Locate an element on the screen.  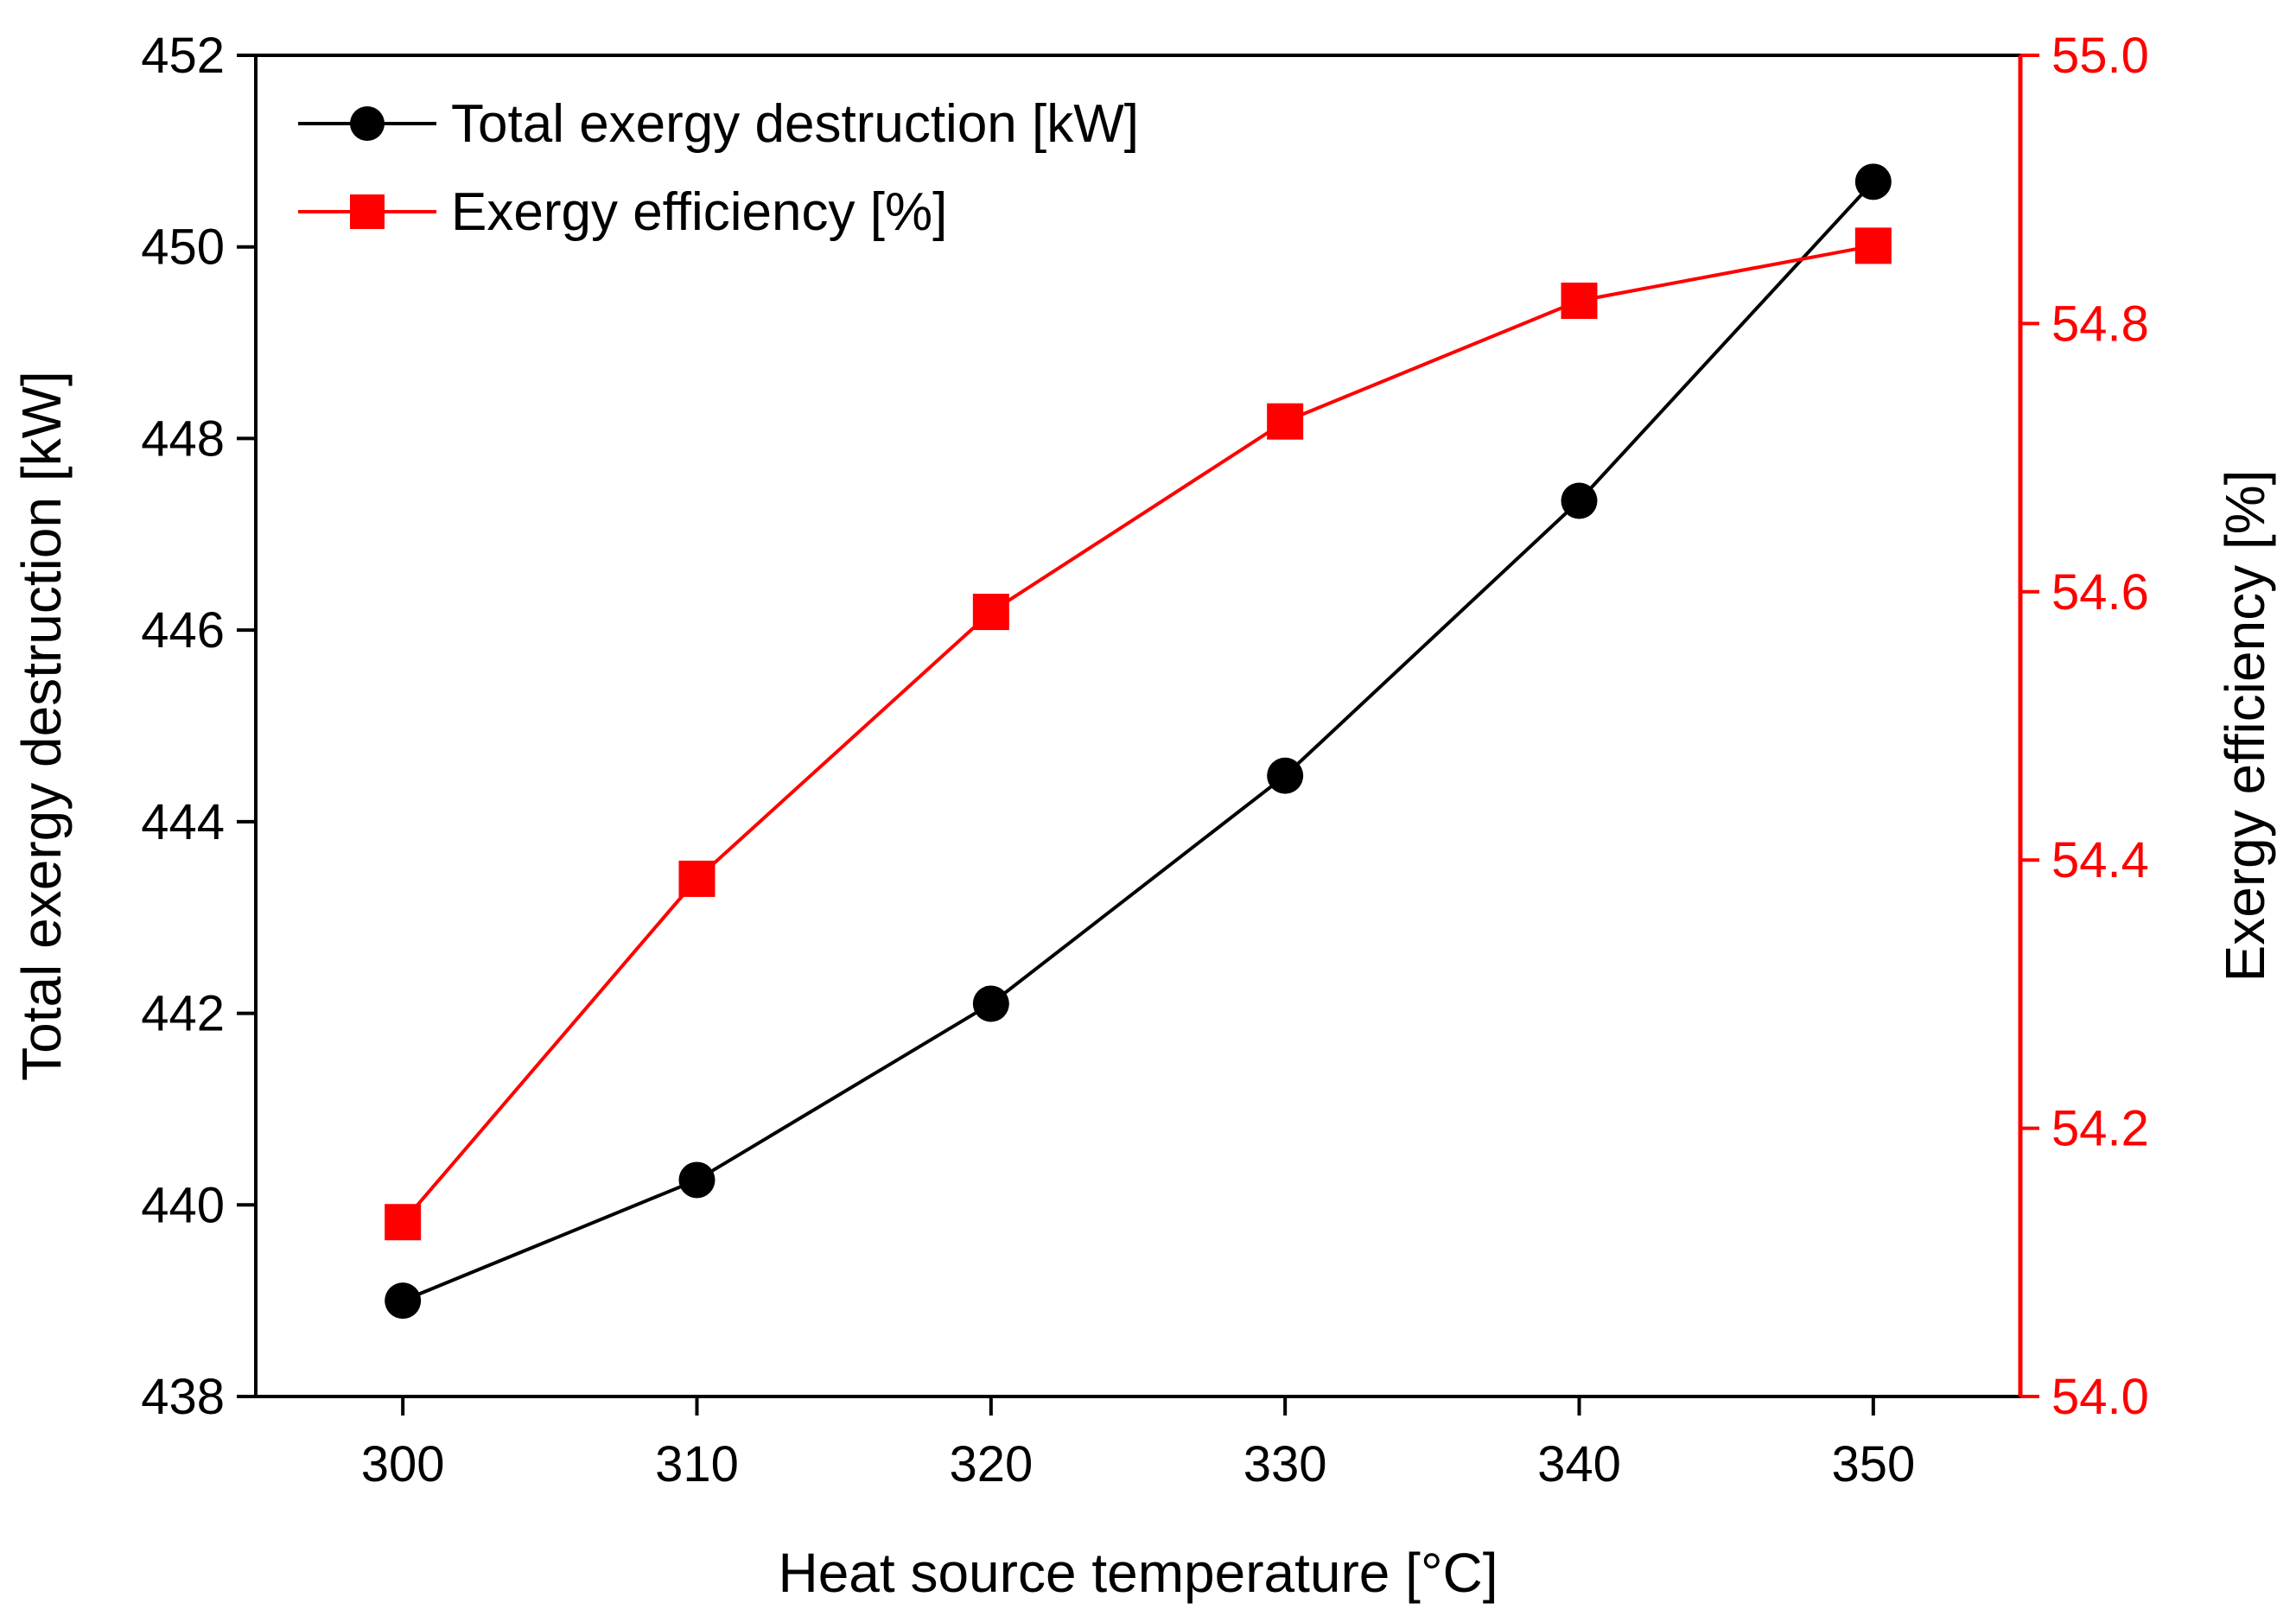
right-y-tick-label: 55.0 is located at coordinates (2100, 56).